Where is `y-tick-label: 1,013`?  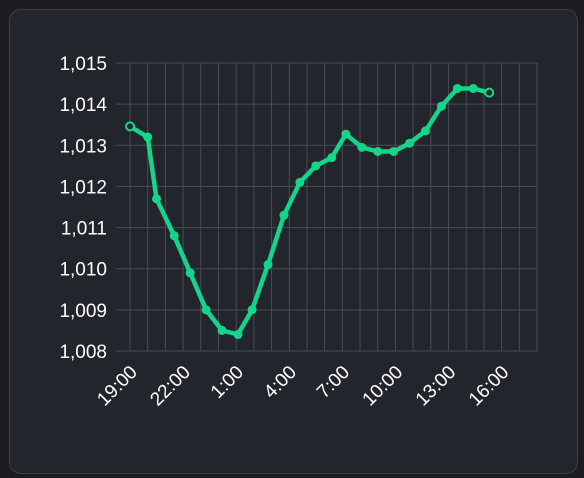 y-tick-label: 1,013 is located at coordinates (83, 146).